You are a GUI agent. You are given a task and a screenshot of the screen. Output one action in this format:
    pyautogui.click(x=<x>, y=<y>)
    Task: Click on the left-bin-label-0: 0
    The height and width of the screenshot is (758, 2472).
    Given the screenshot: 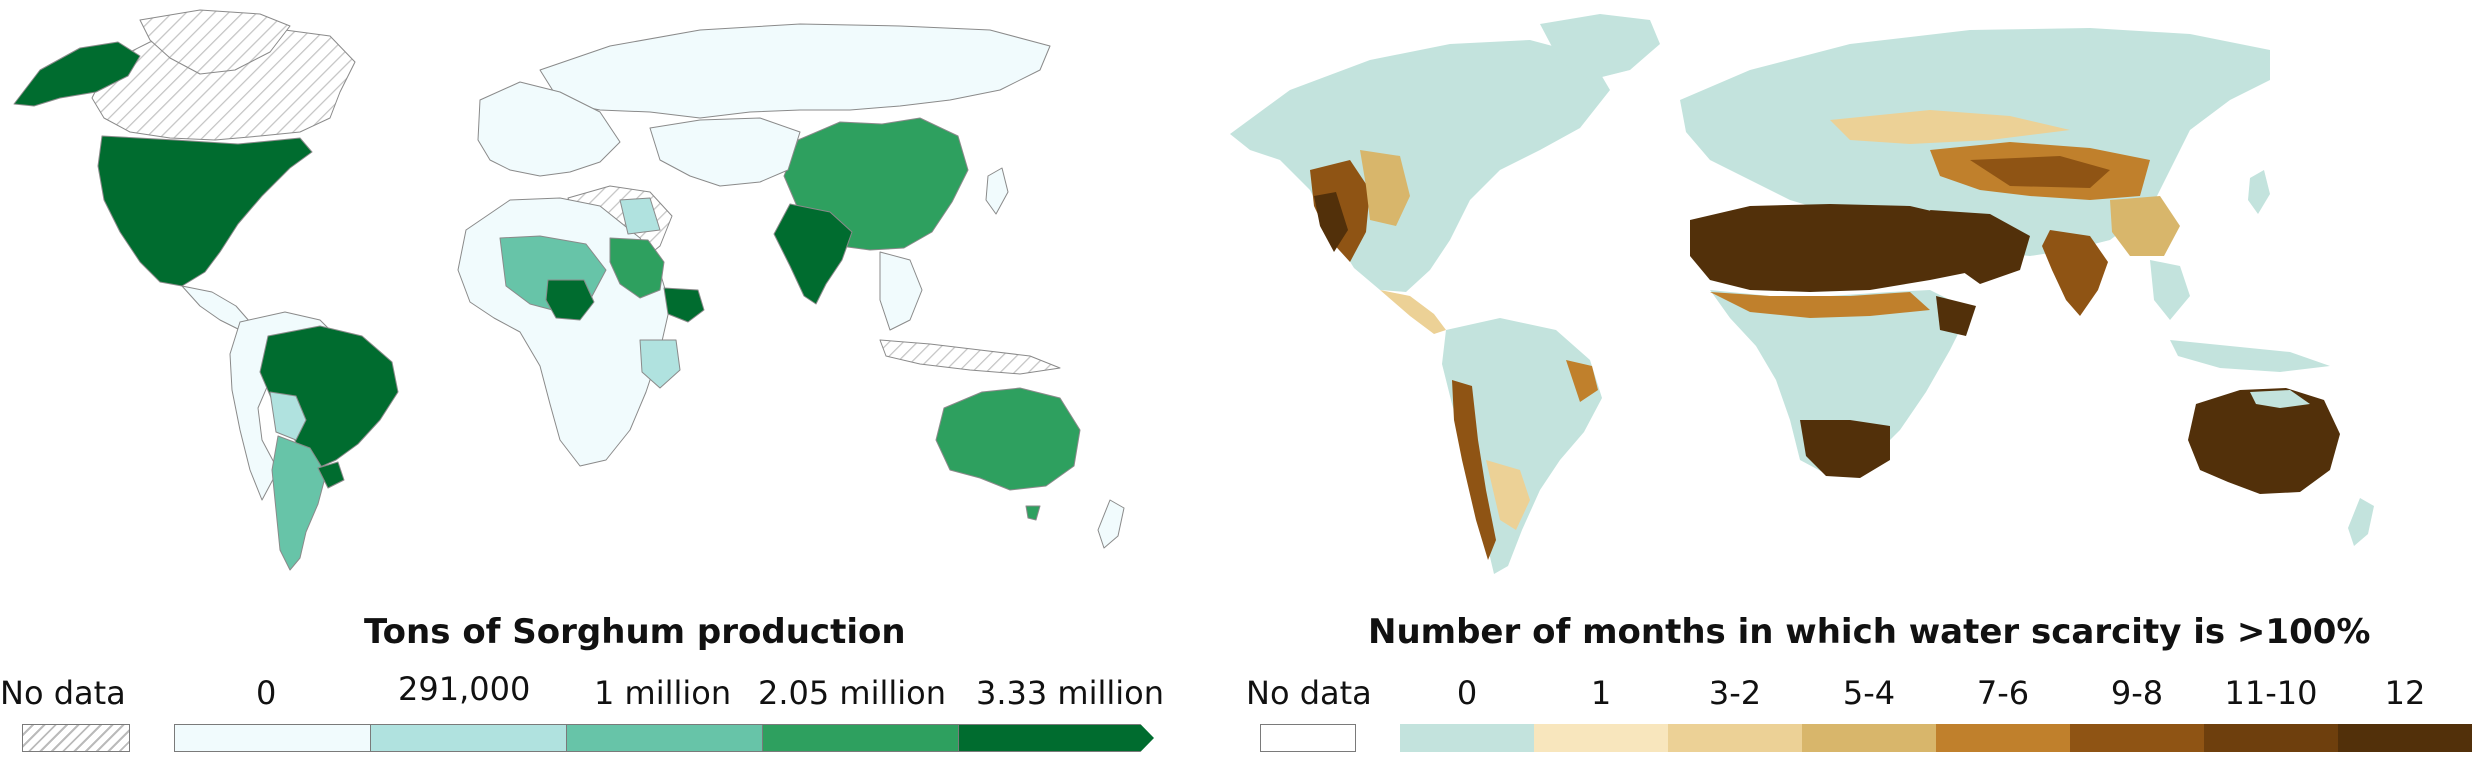 What is the action you would take?
    pyautogui.click(x=266, y=693)
    